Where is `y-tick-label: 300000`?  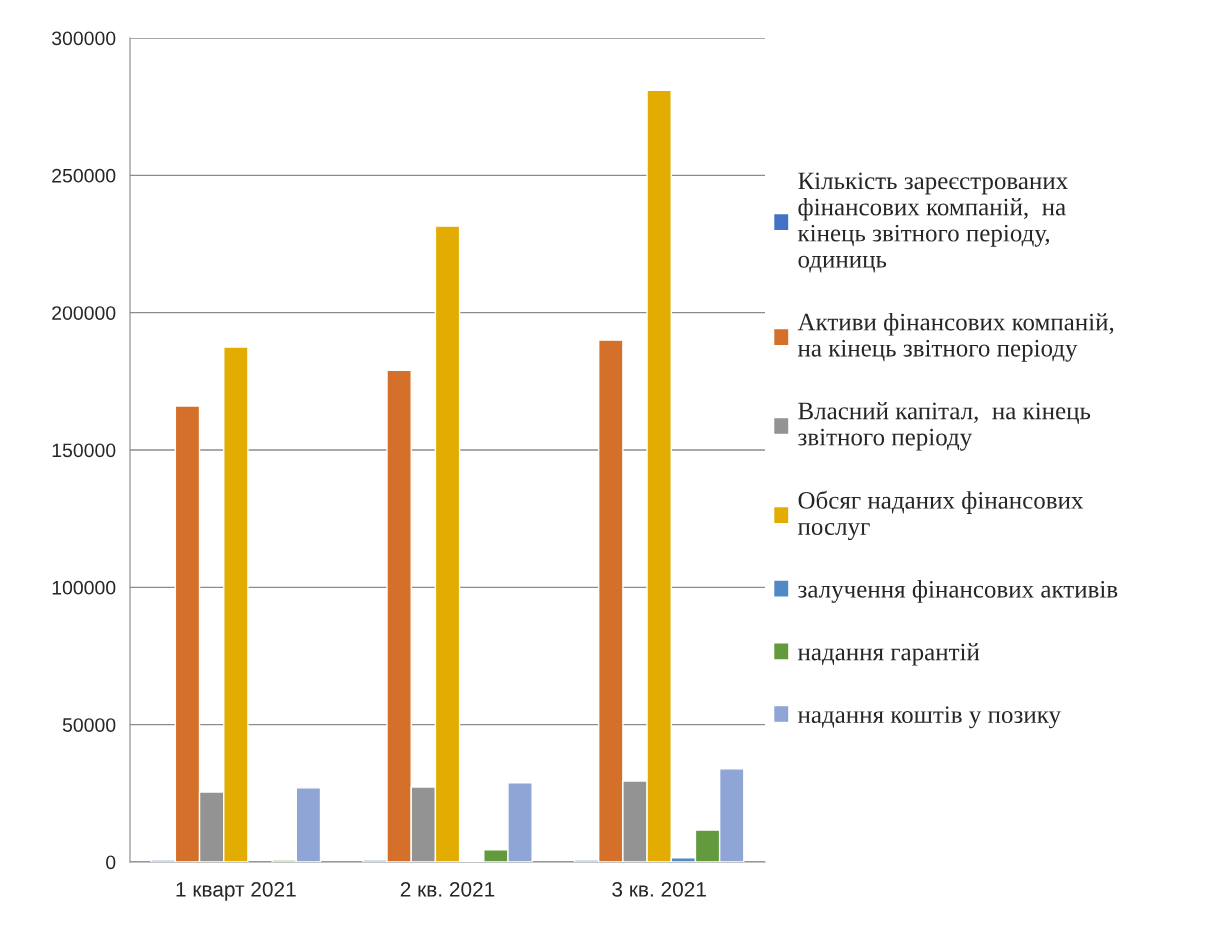
y-tick-label: 300000 is located at coordinates (83, 38).